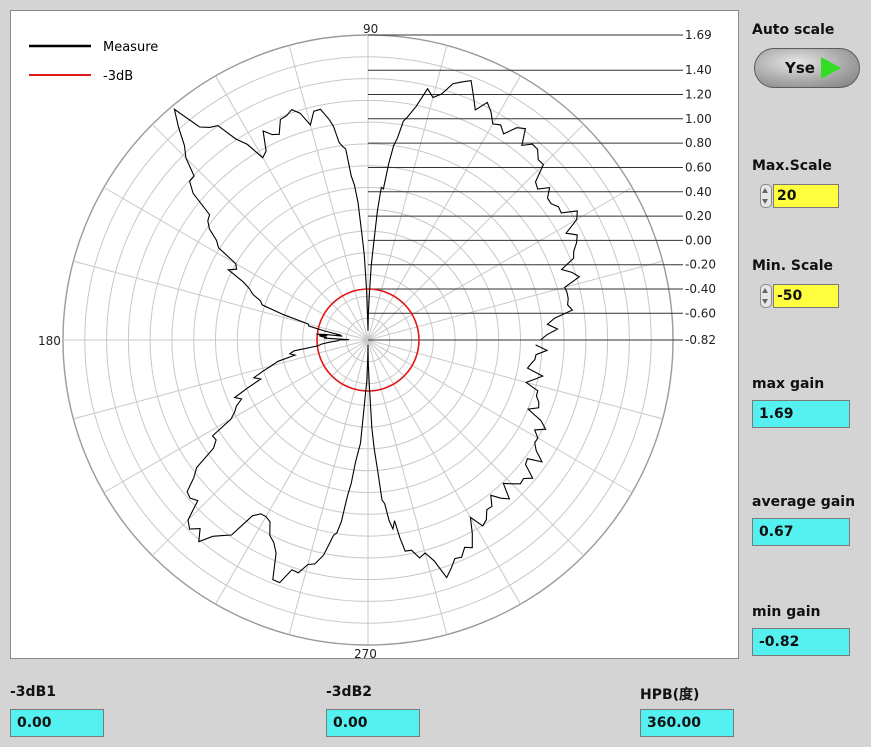  What do you see at coordinates (801, 414) in the screenshot?
I see `max-gain-value: 1.69` at bounding box center [801, 414].